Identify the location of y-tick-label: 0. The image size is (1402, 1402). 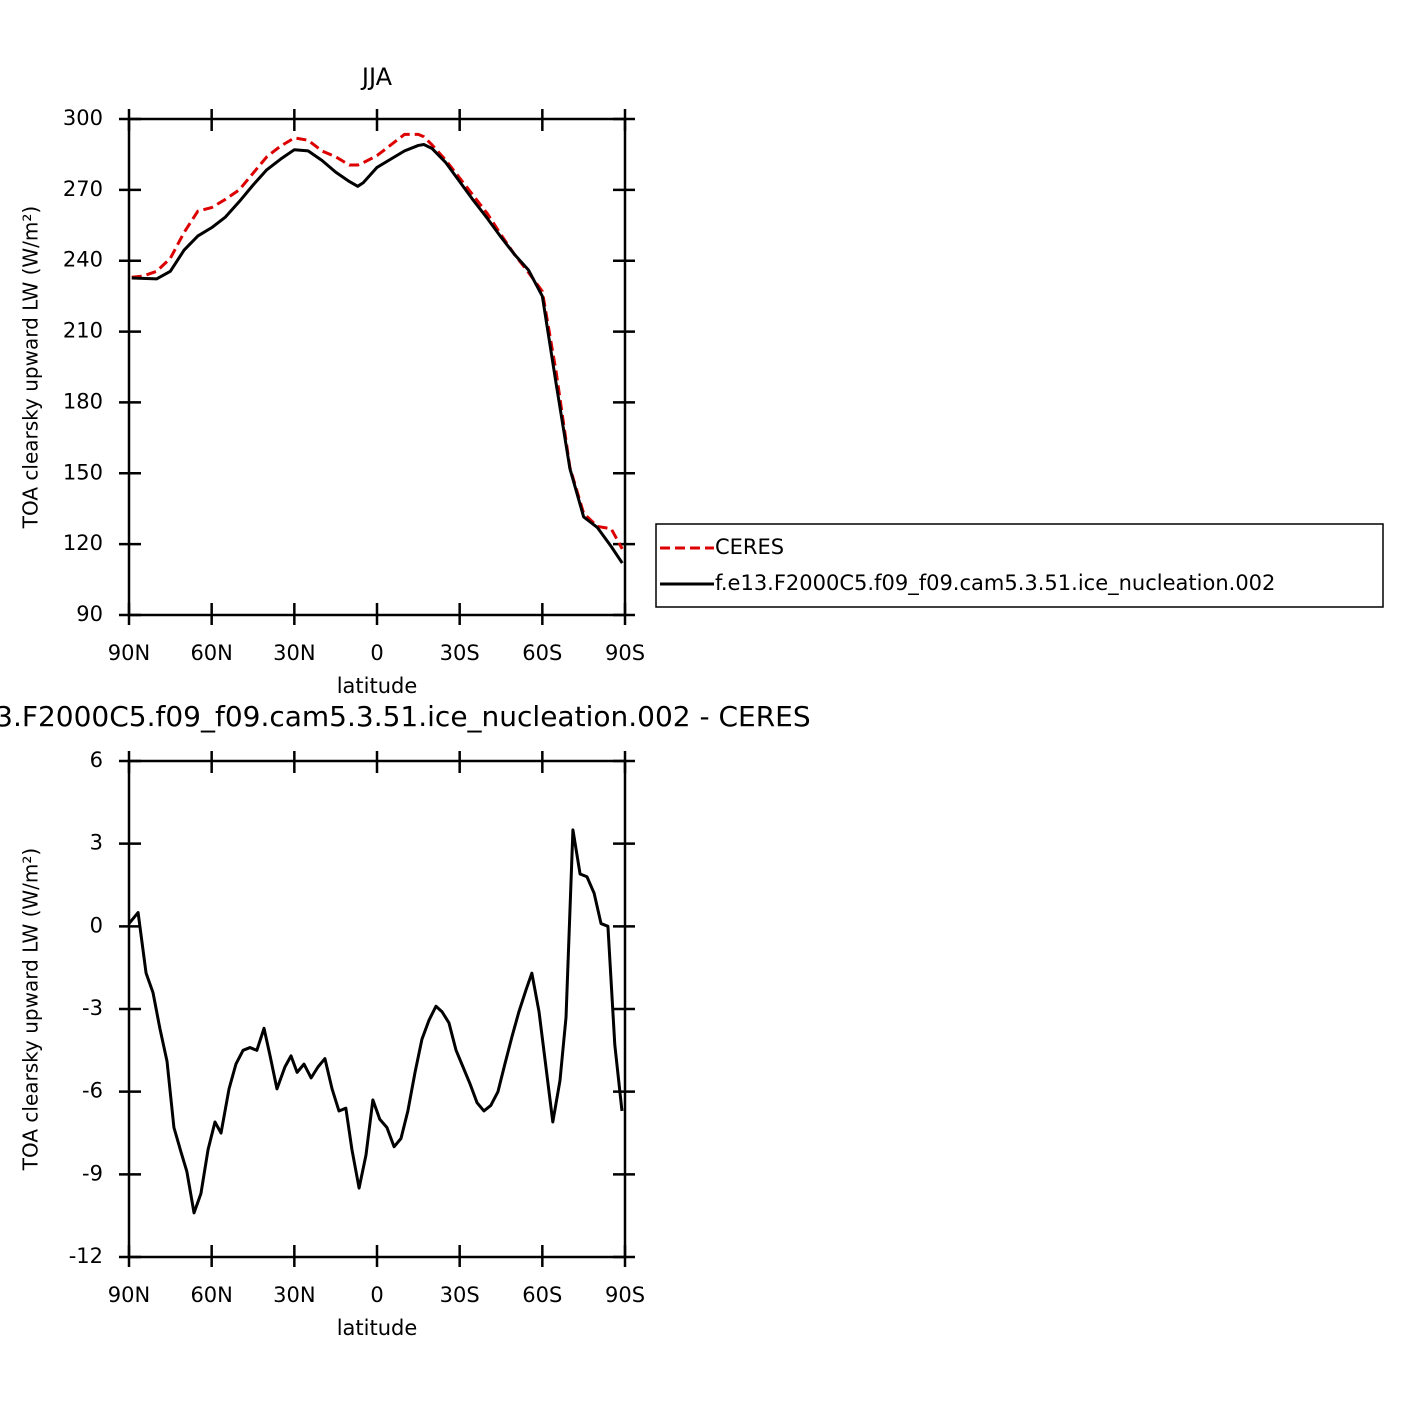
(96, 925).